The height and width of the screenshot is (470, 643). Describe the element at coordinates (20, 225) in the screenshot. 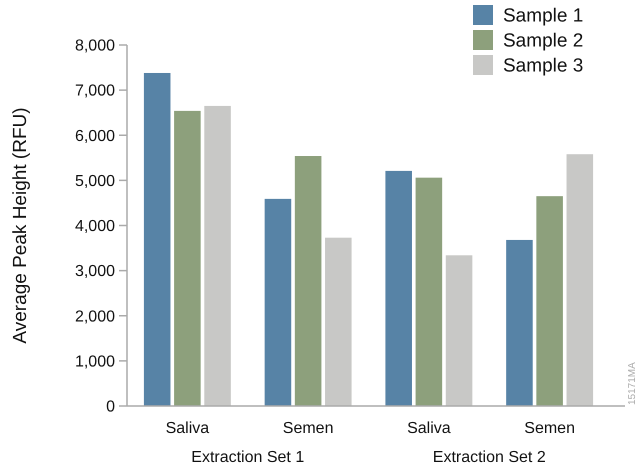

I see `y-axis-title: Average Peak Height (RFU)` at that location.